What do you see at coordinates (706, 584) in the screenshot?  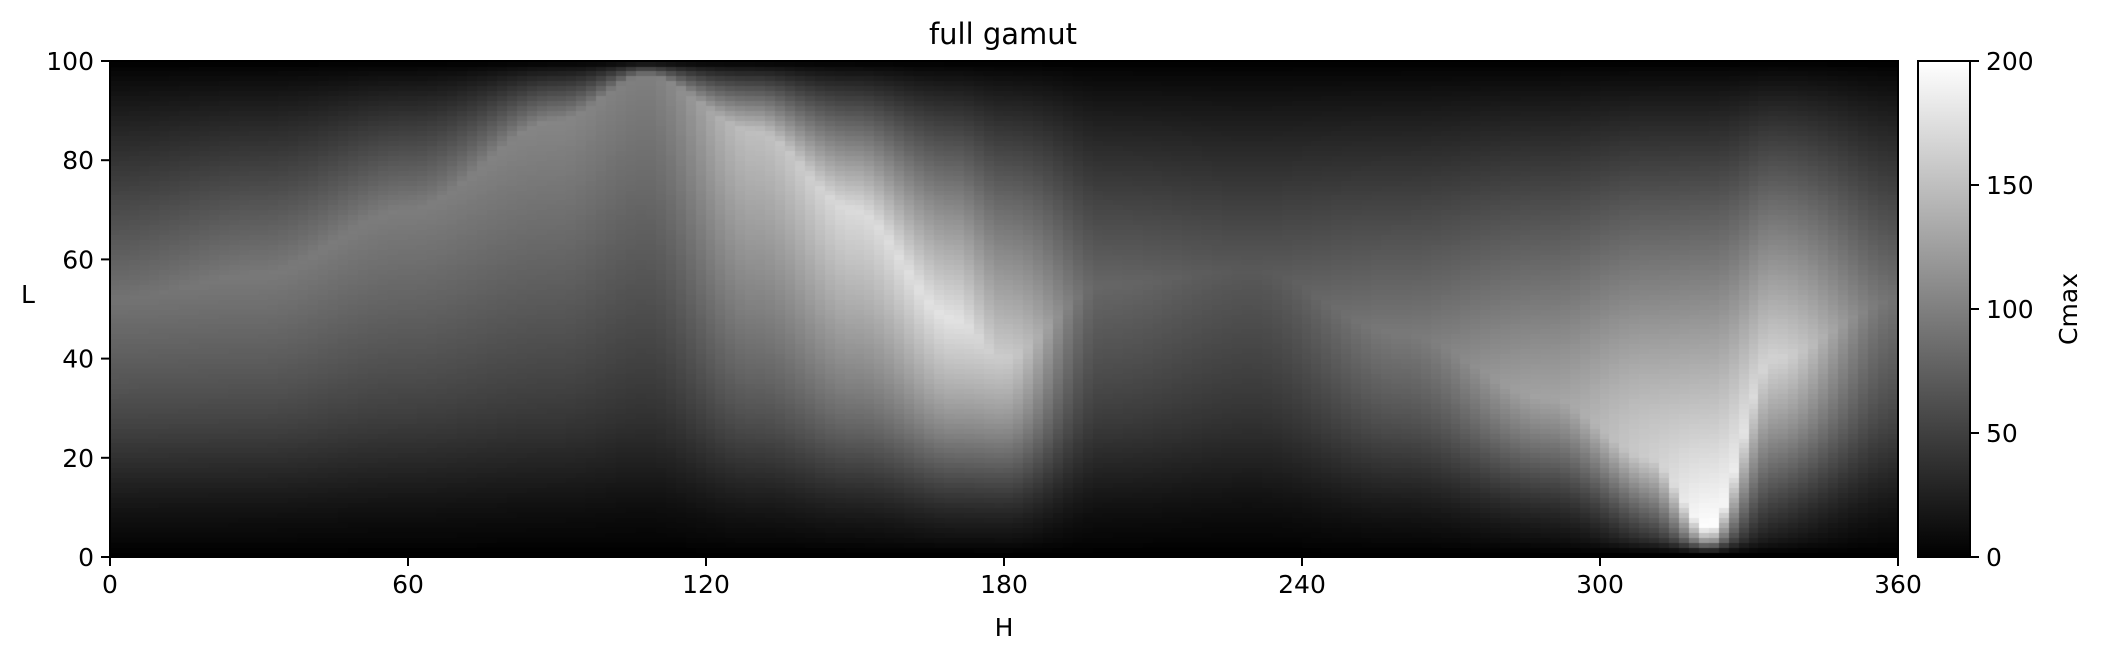 I see `x-tick-label: 120` at bounding box center [706, 584].